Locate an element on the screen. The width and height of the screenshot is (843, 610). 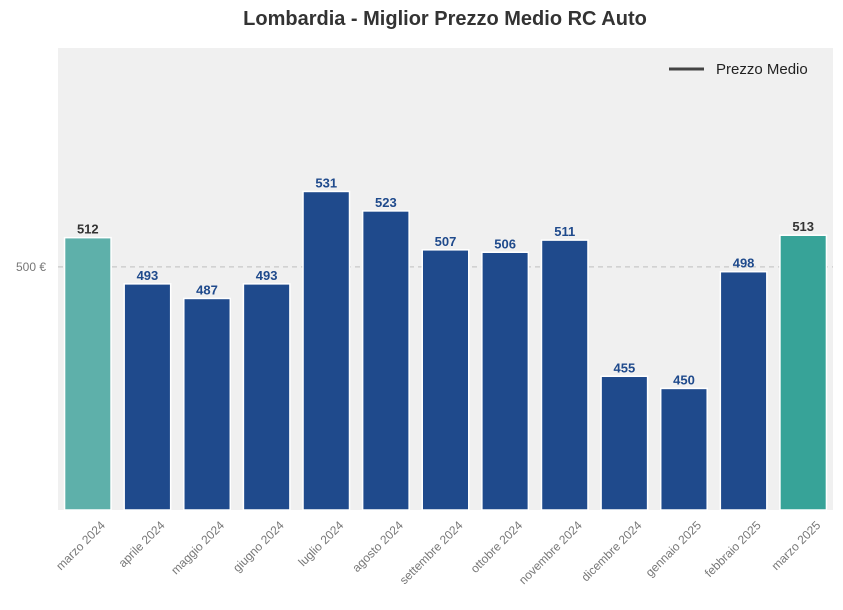
data-label: 450 is located at coordinates (684, 379).